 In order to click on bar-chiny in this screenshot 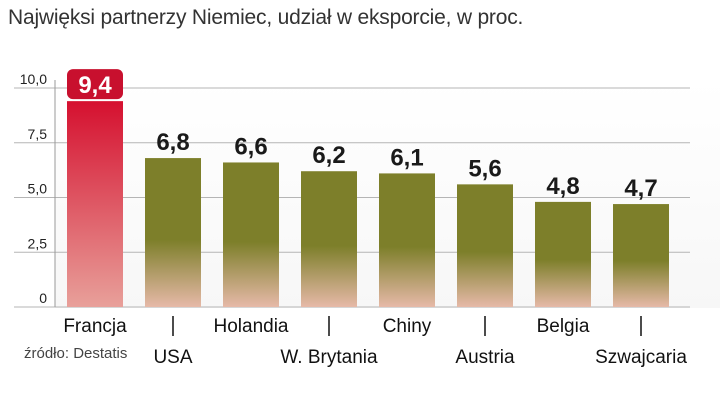, I will do `click(407, 240)`.